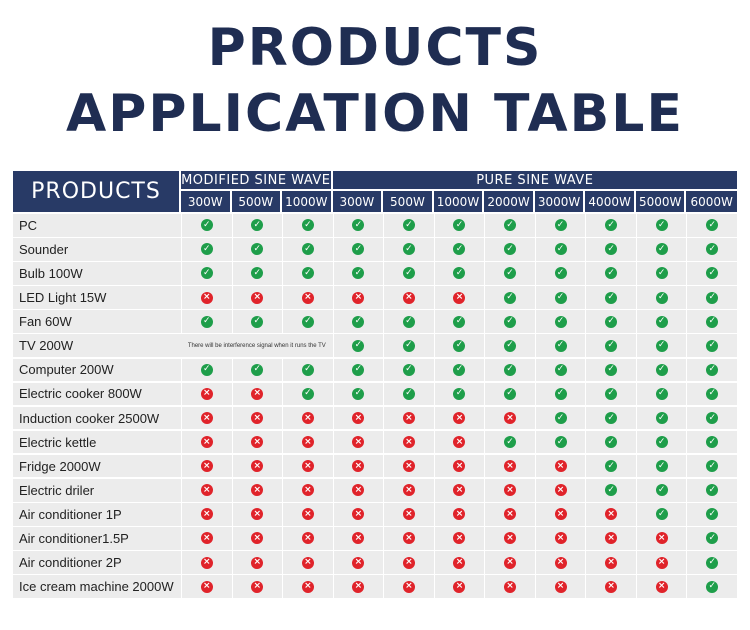  I want to click on row-product-name: Bulb 100W, so click(51, 273).